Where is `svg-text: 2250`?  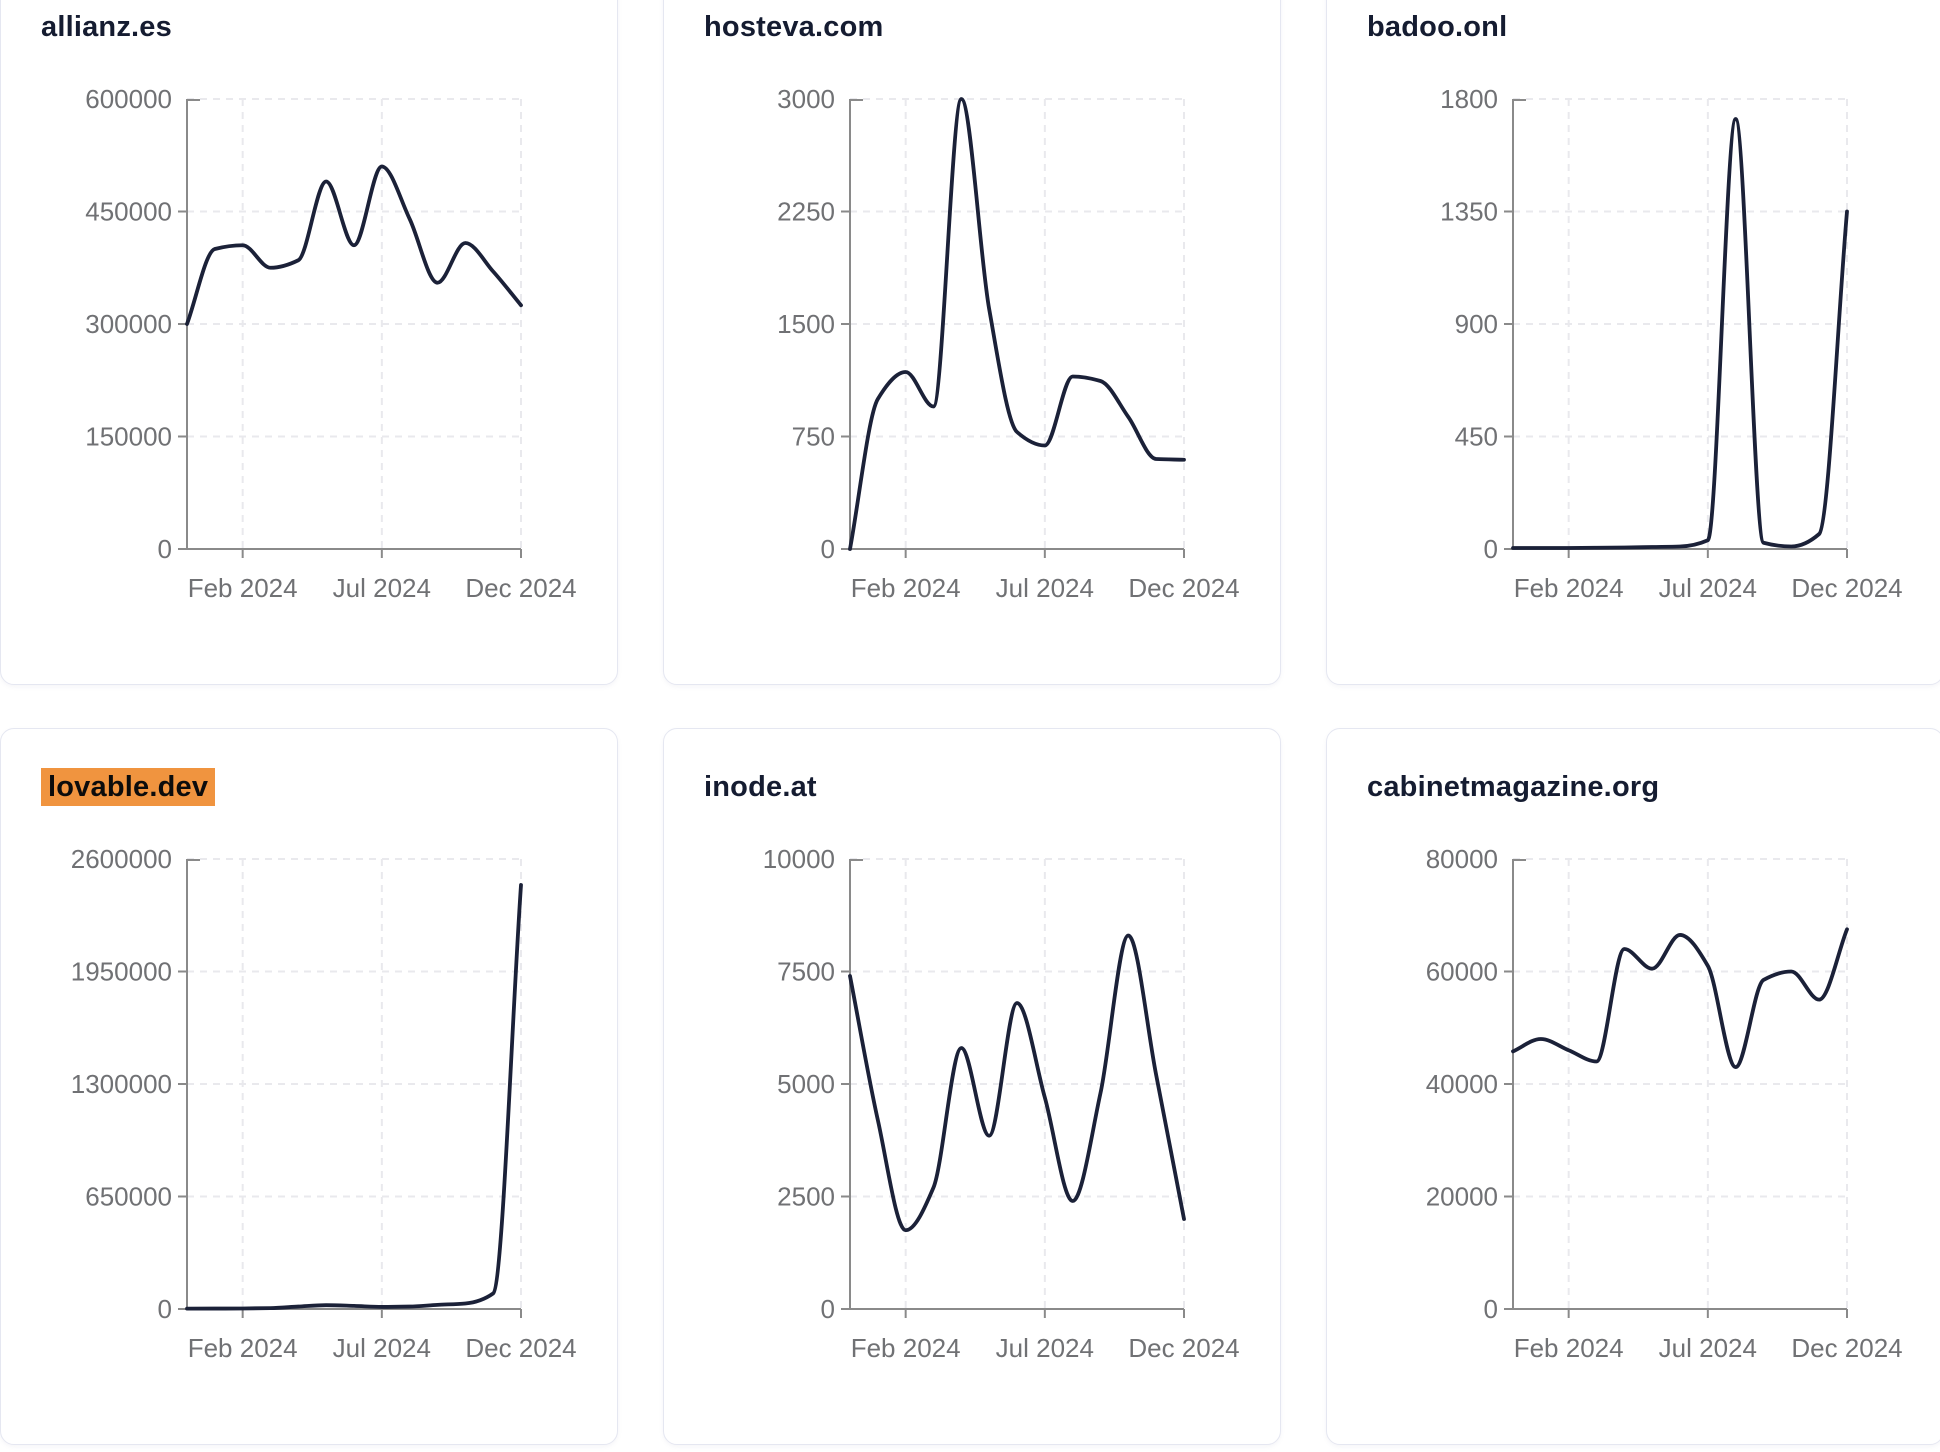
svg-text: 2250 is located at coordinates (806, 212).